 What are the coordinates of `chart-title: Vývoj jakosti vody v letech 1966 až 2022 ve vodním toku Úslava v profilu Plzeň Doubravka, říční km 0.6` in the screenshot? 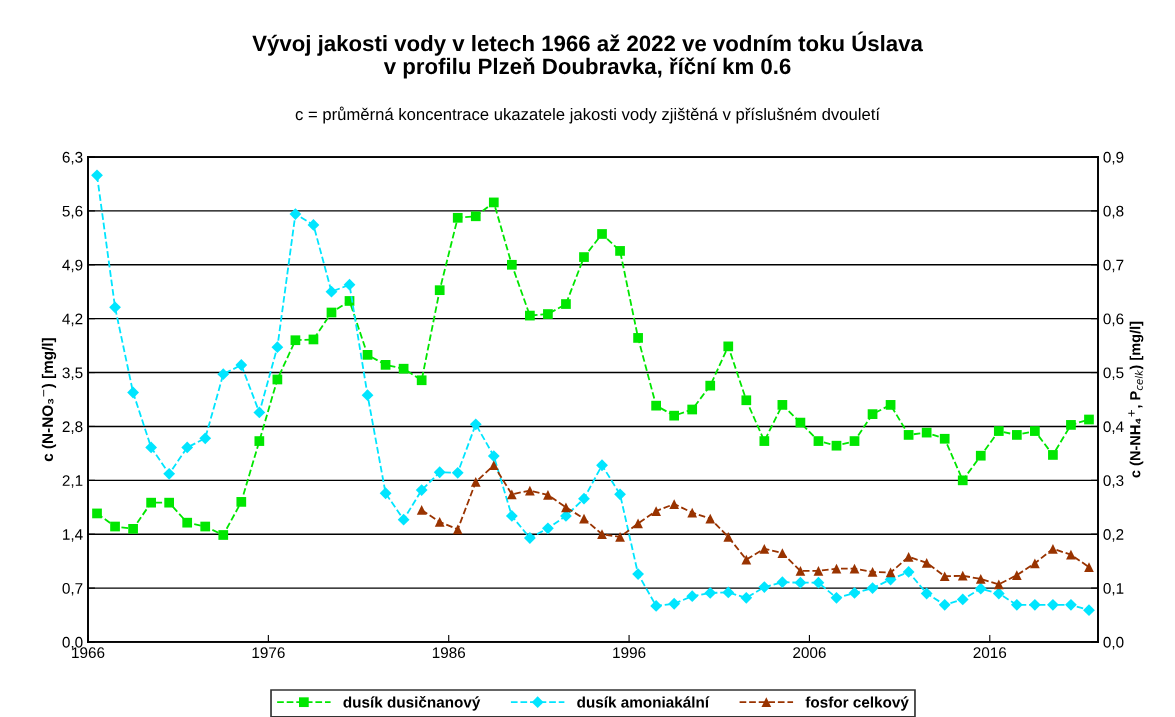 It's located at (588, 55).